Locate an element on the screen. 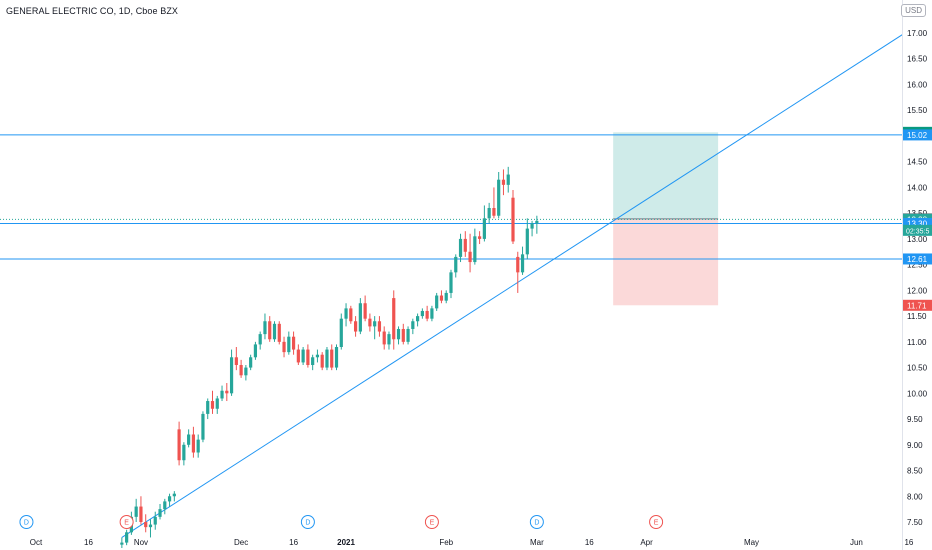 The image size is (932, 550). x-tick-label: Feb is located at coordinates (446, 542).